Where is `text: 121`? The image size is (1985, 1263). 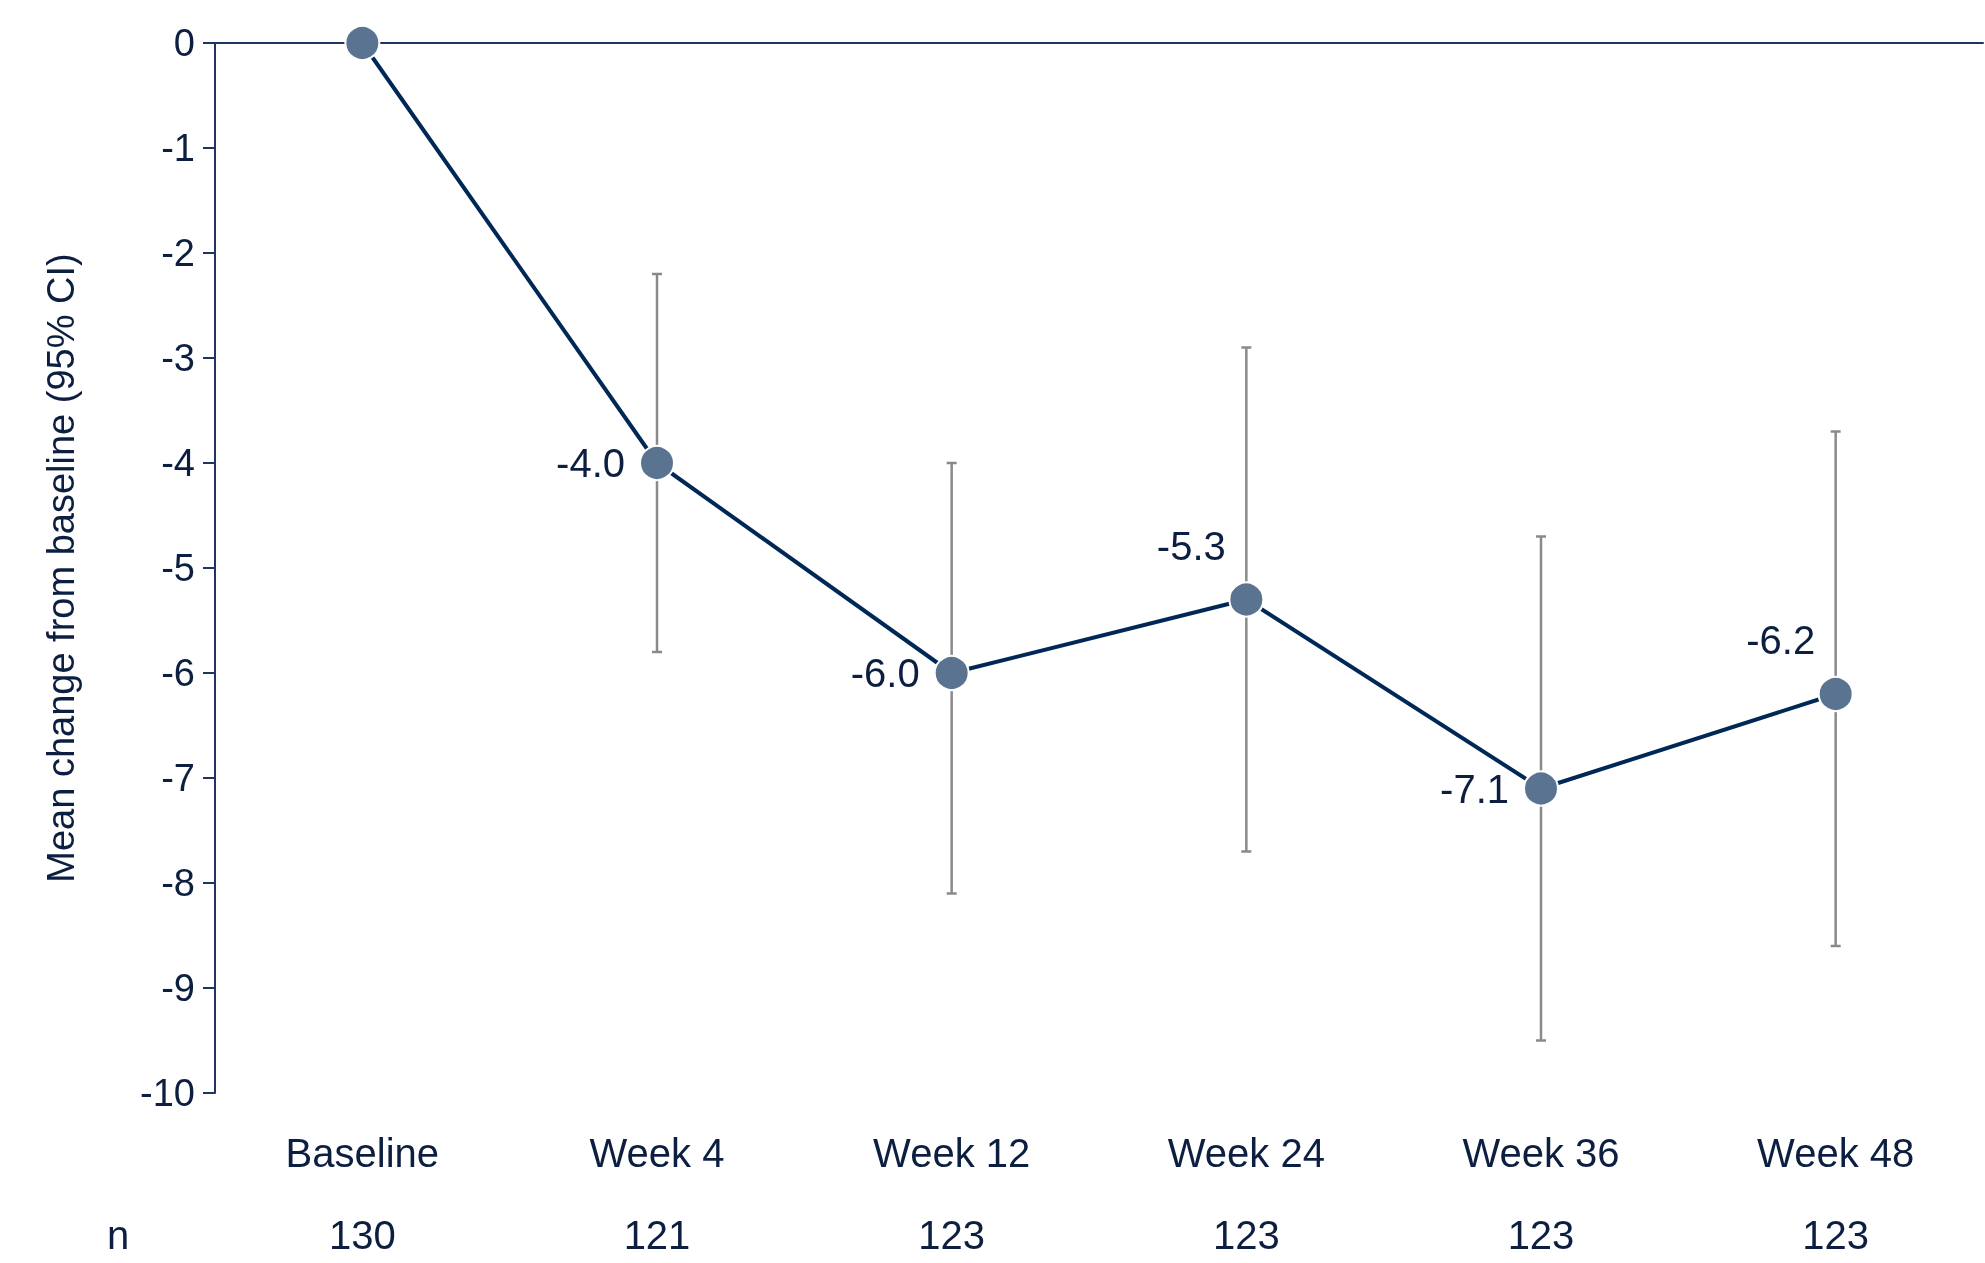
text: 121 is located at coordinates (657, 1235).